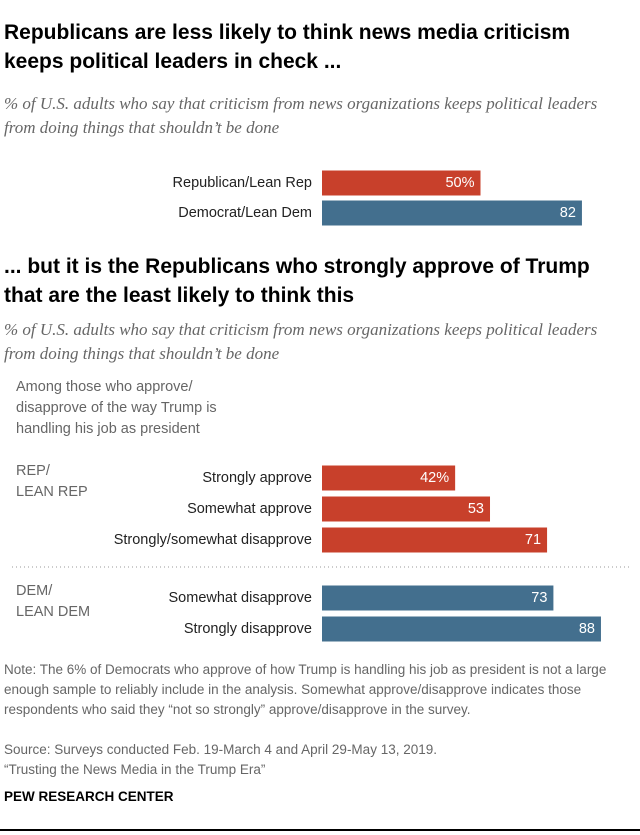 This screenshot has height=835, width=640. What do you see at coordinates (434, 478) in the screenshot?
I see `value-label: 42%` at bounding box center [434, 478].